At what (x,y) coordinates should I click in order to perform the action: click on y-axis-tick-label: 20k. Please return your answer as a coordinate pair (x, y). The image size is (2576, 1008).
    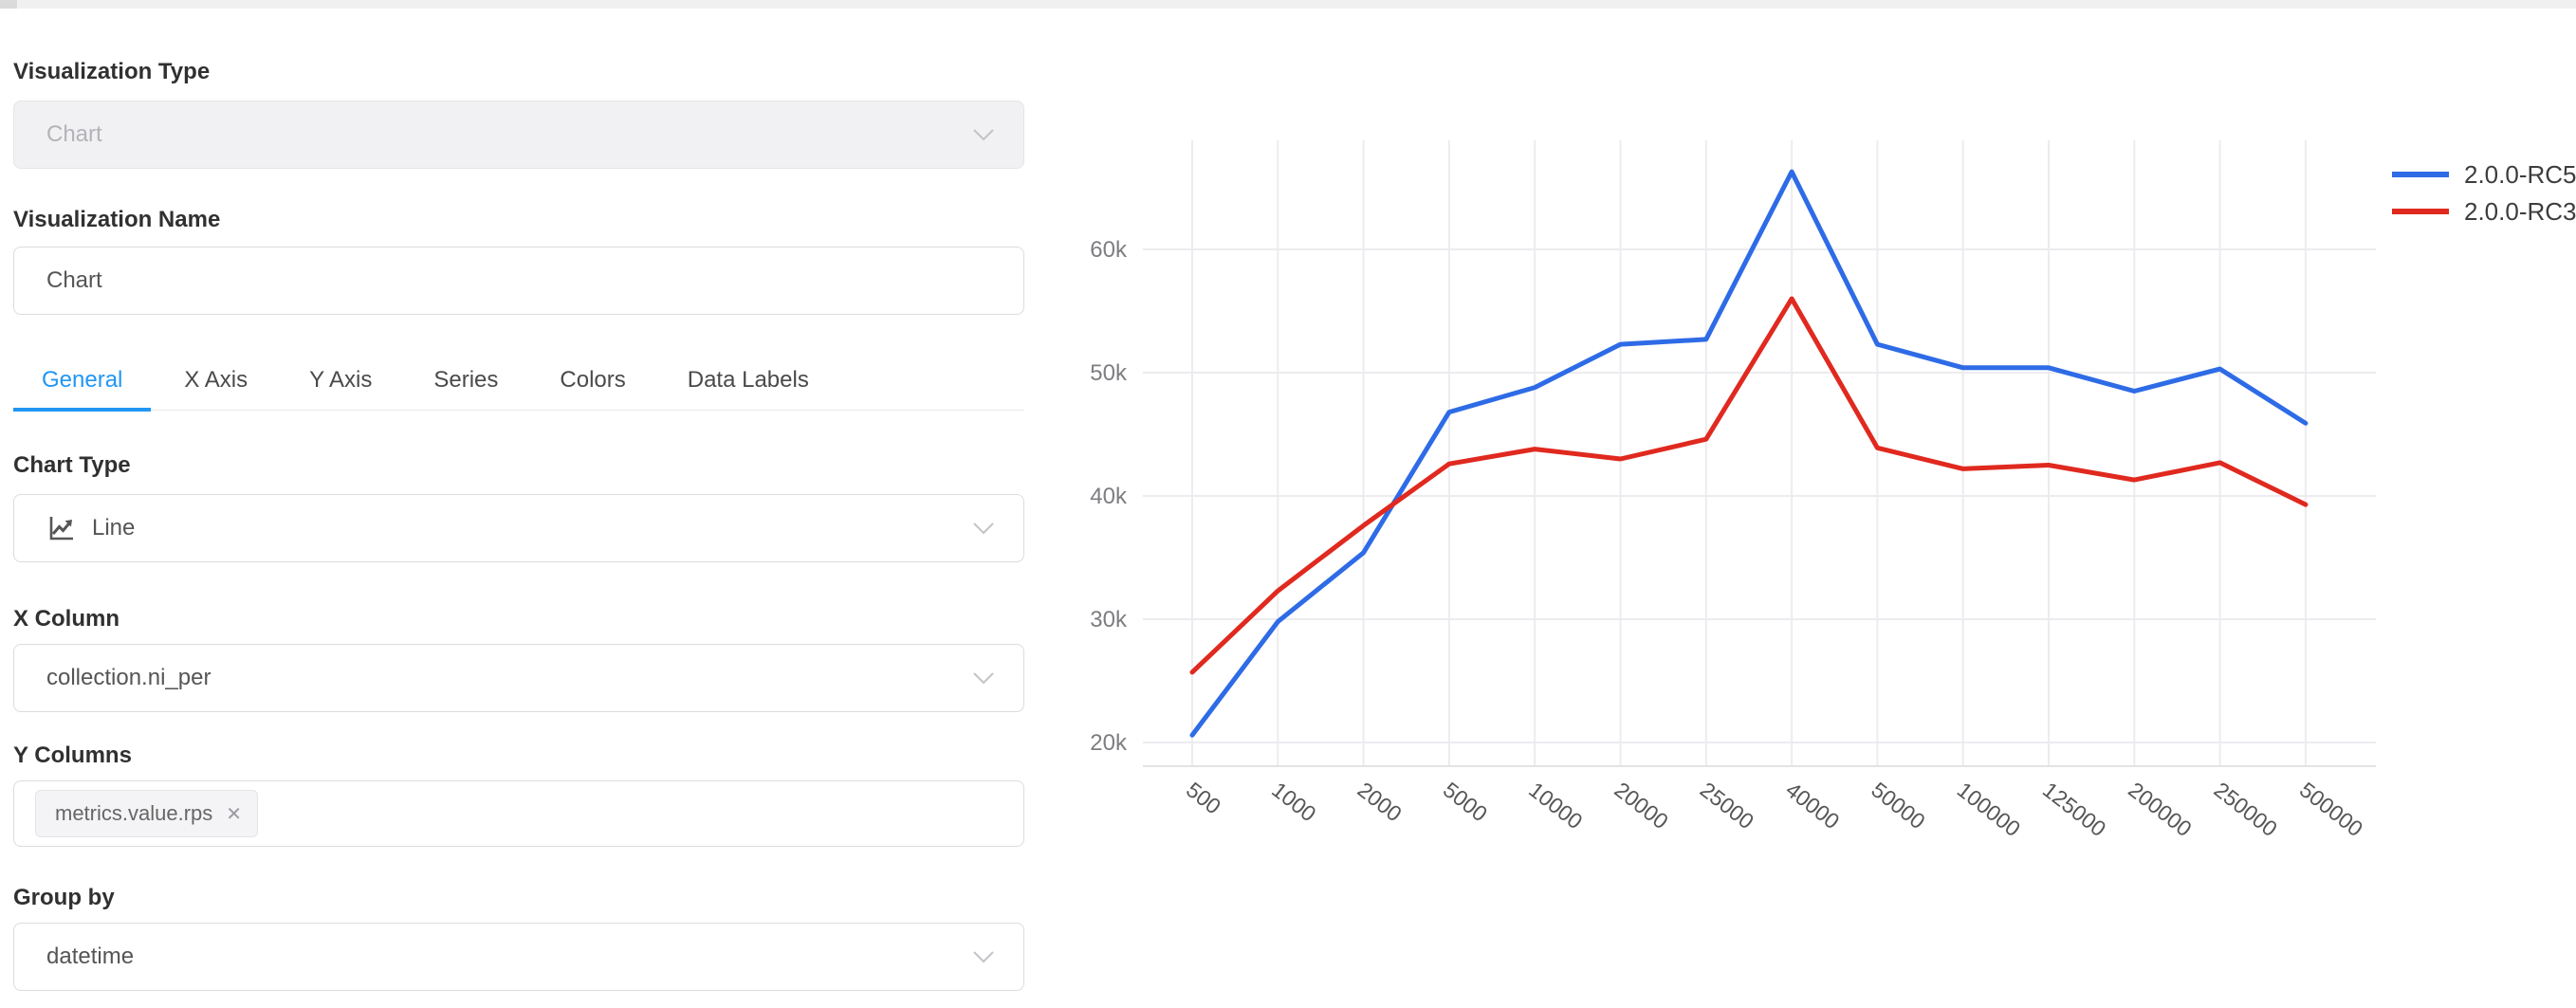
    Looking at the image, I should click on (1109, 743).